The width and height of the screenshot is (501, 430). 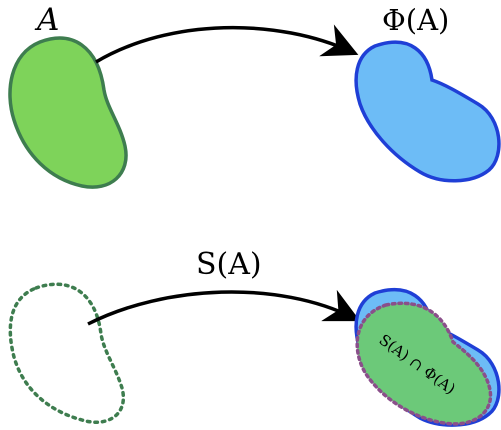 I want to click on set-a-label: A, so click(x=46, y=20).